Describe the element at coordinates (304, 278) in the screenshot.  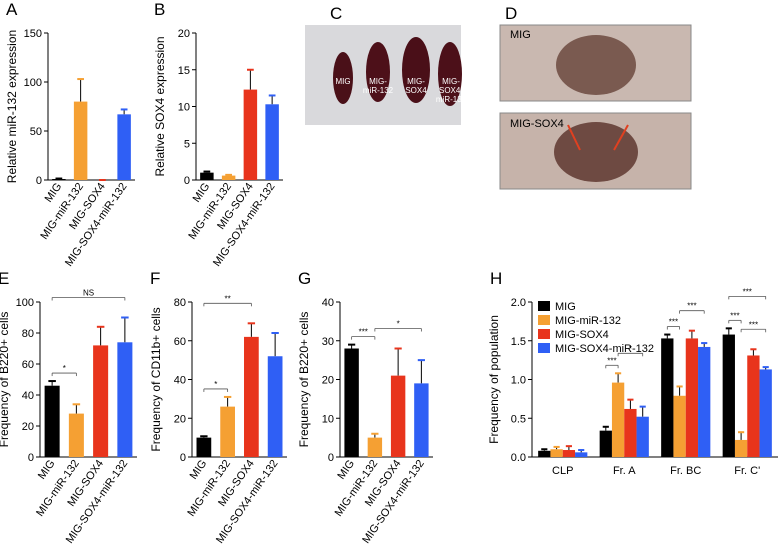
I see `panel-letter: G` at that location.